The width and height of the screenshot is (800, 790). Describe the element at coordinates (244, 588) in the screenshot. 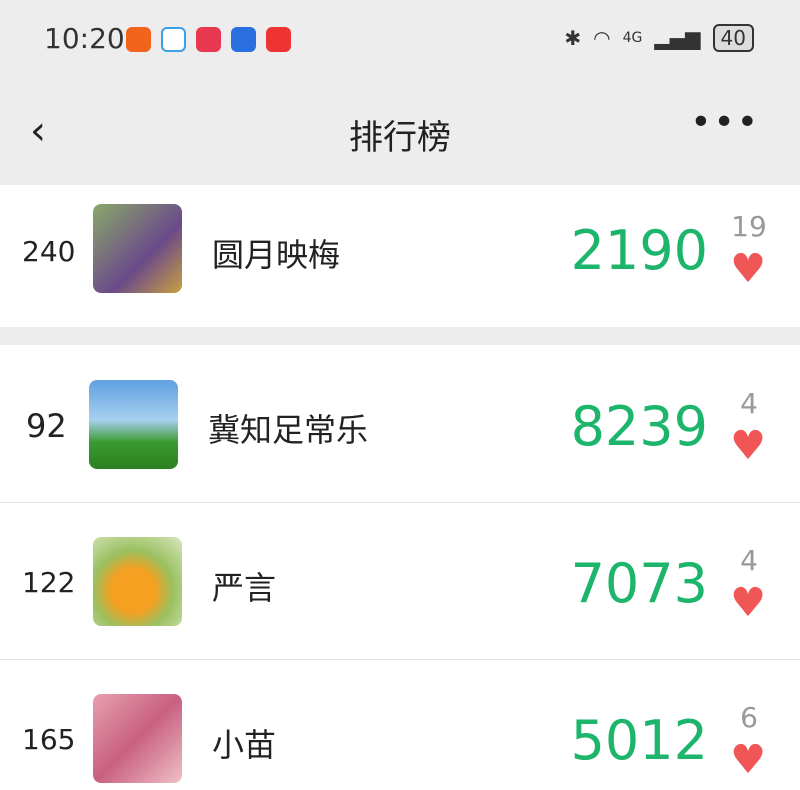

I see `user-name: 严言` at that location.